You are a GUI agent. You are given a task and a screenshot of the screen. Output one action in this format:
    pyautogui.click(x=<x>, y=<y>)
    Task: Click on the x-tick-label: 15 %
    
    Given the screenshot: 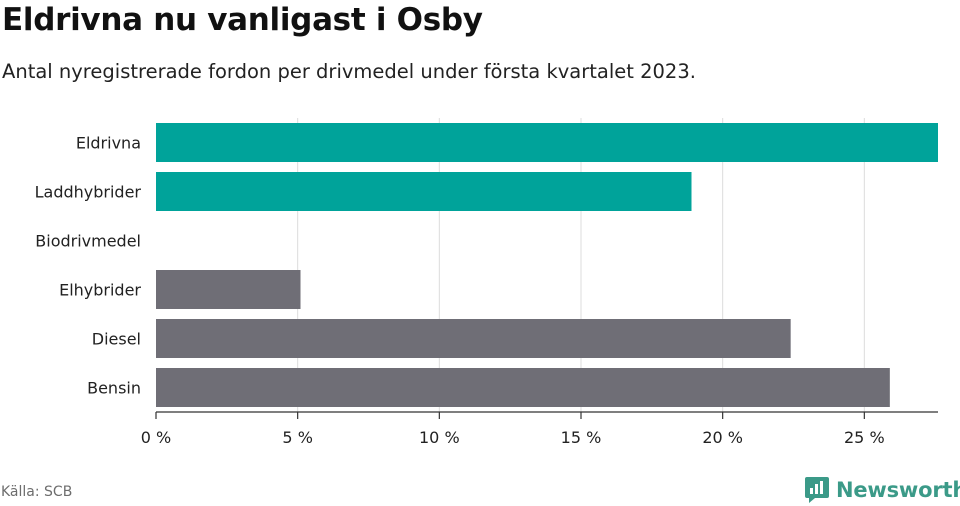 What is the action you would take?
    pyautogui.click(x=581, y=437)
    